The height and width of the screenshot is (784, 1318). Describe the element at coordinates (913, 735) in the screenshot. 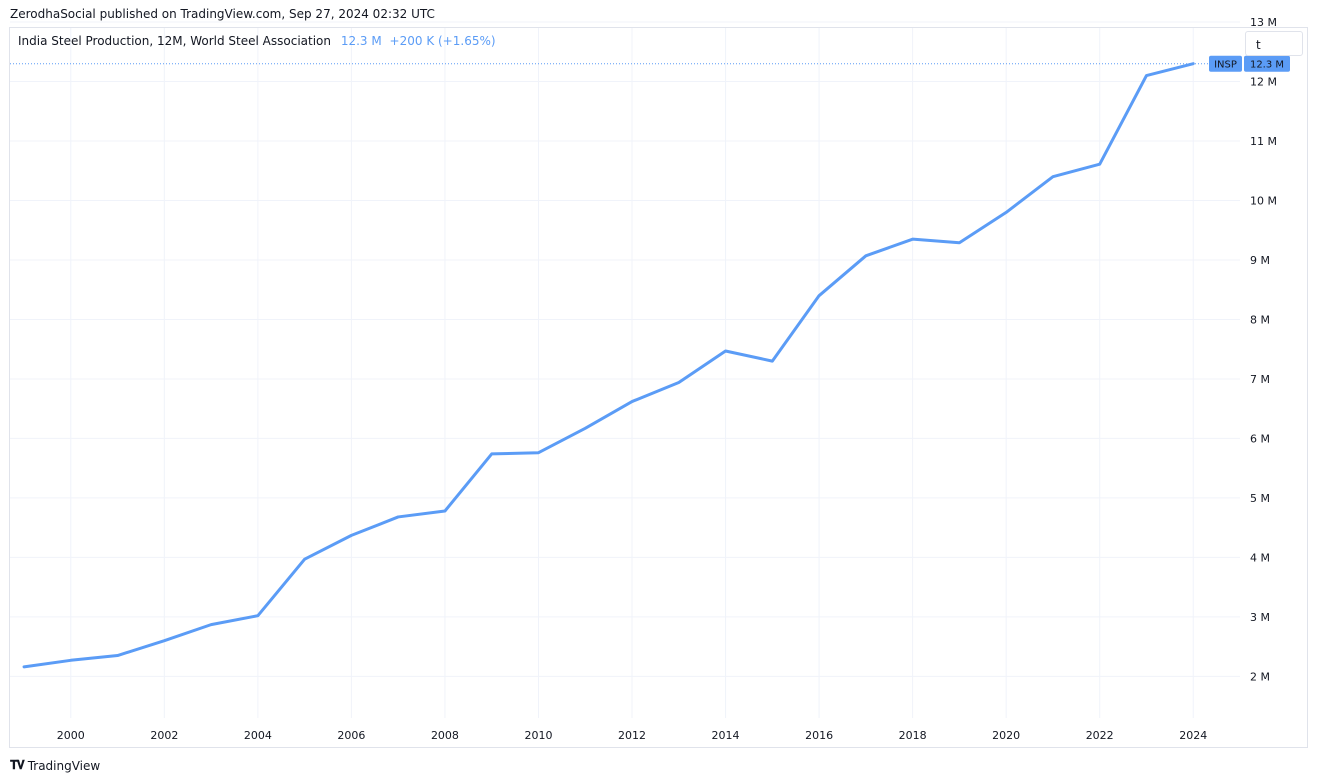

I see `x-tick-label: 2018` at that location.